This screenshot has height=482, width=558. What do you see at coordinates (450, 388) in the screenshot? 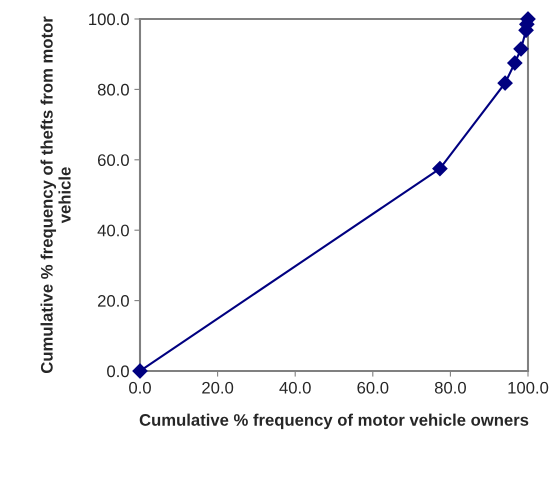
I see `x-tick-label: 80.0` at bounding box center [450, 388].